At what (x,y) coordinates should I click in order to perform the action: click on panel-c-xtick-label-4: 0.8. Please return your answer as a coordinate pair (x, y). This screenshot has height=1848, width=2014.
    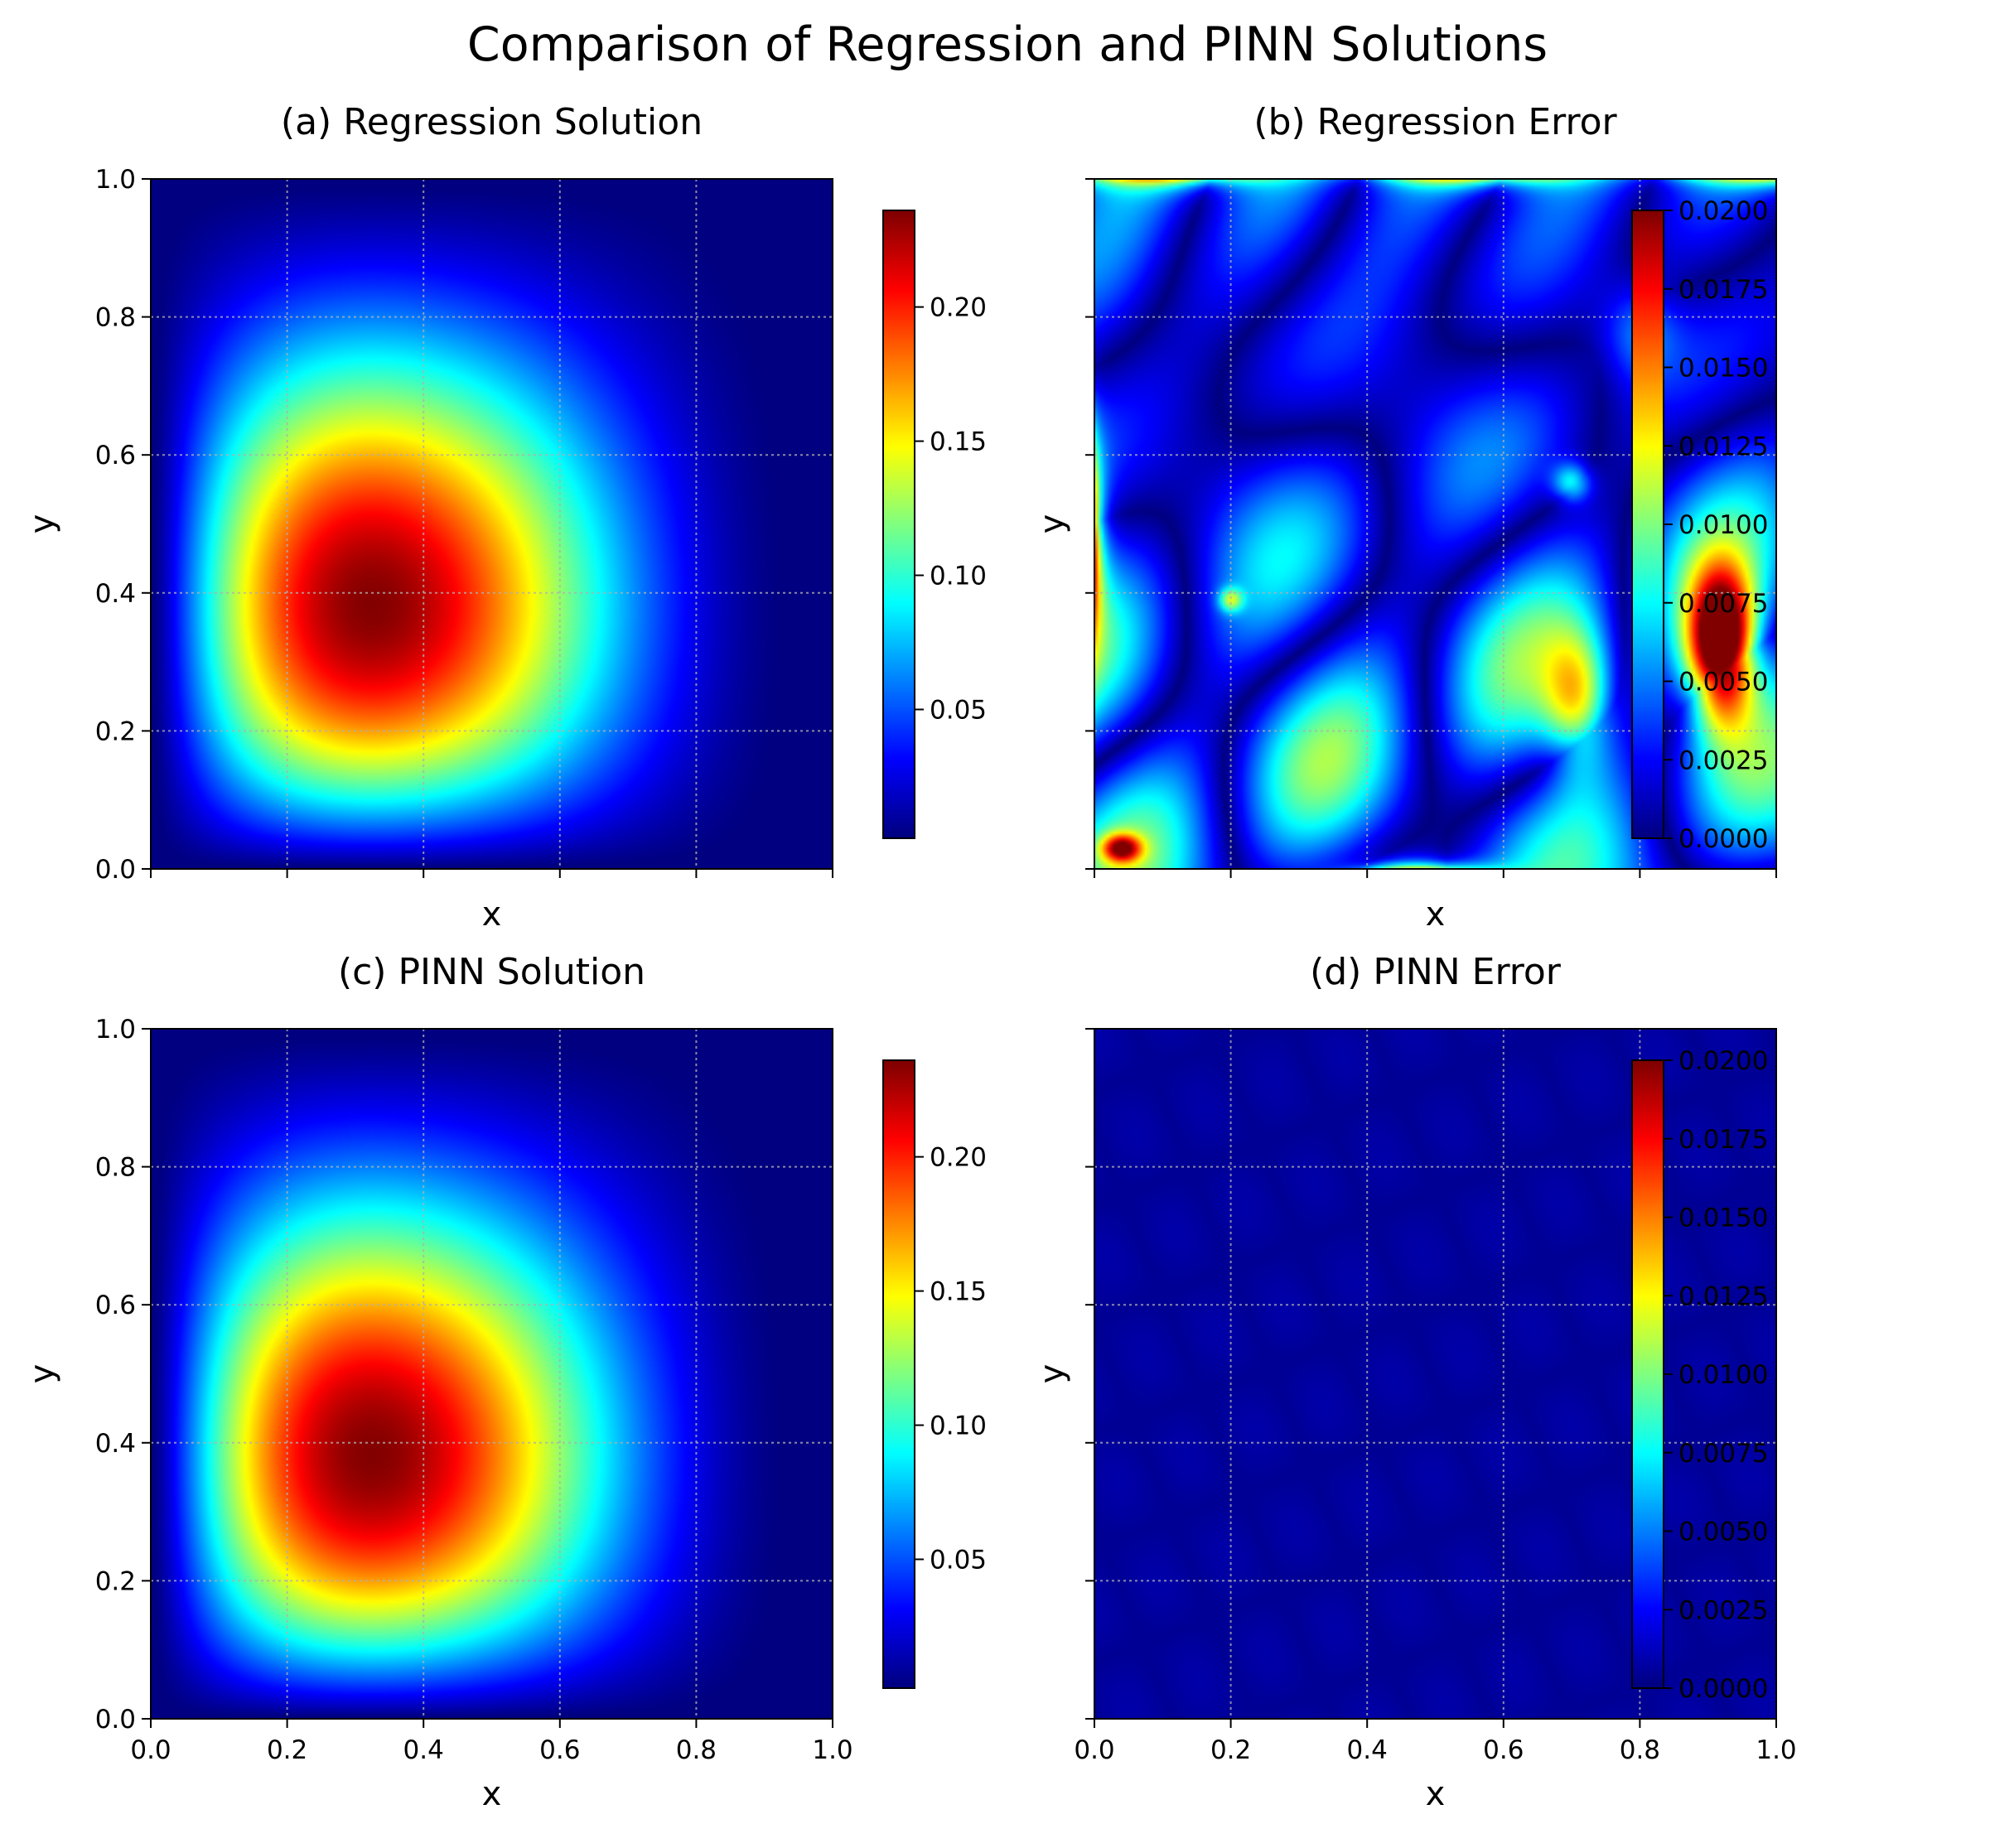
    Looking at the image, I should click on (696, 1750).